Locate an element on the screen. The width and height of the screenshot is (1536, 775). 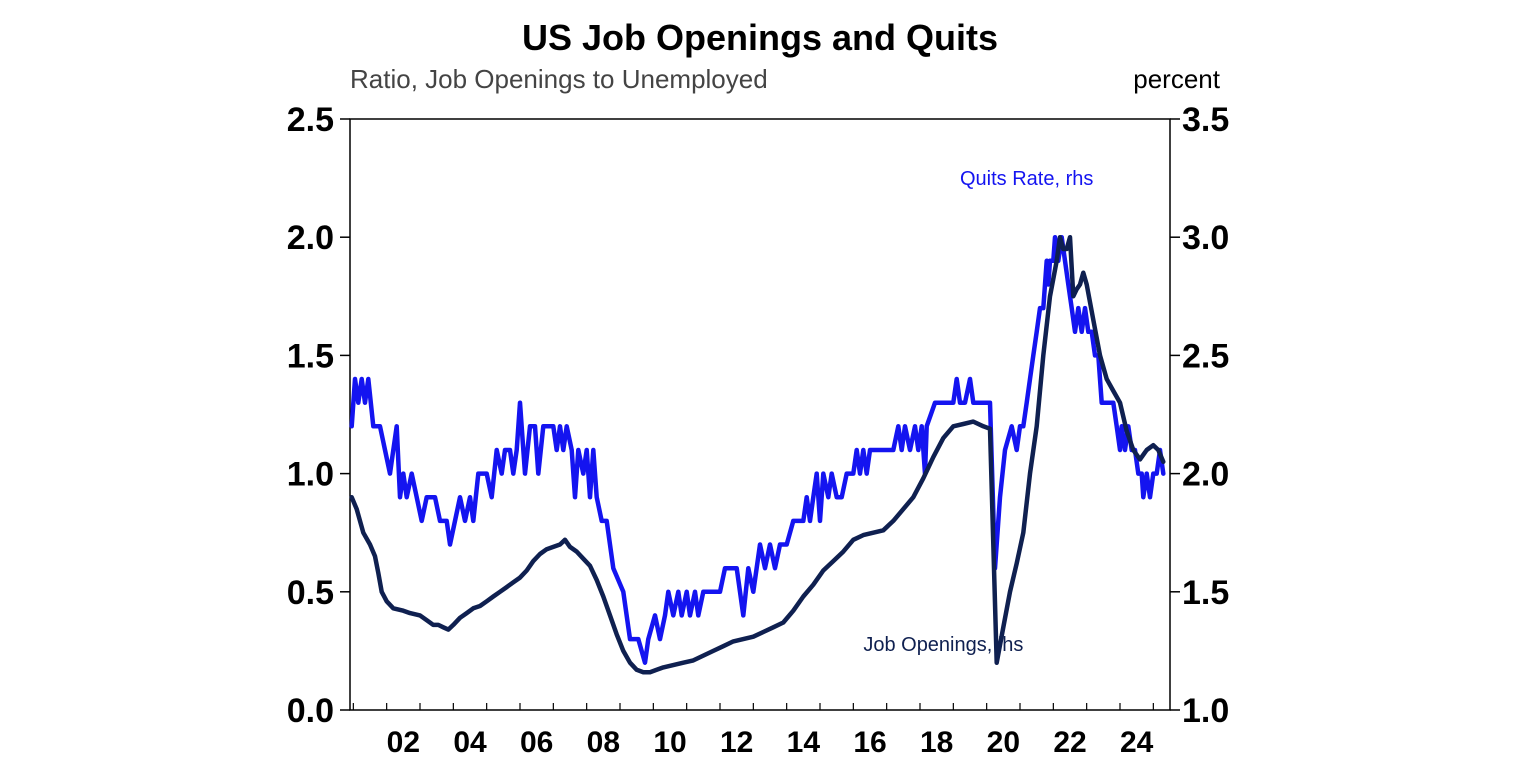
x-tick-label: 14 is located at coordinates (804, 742).